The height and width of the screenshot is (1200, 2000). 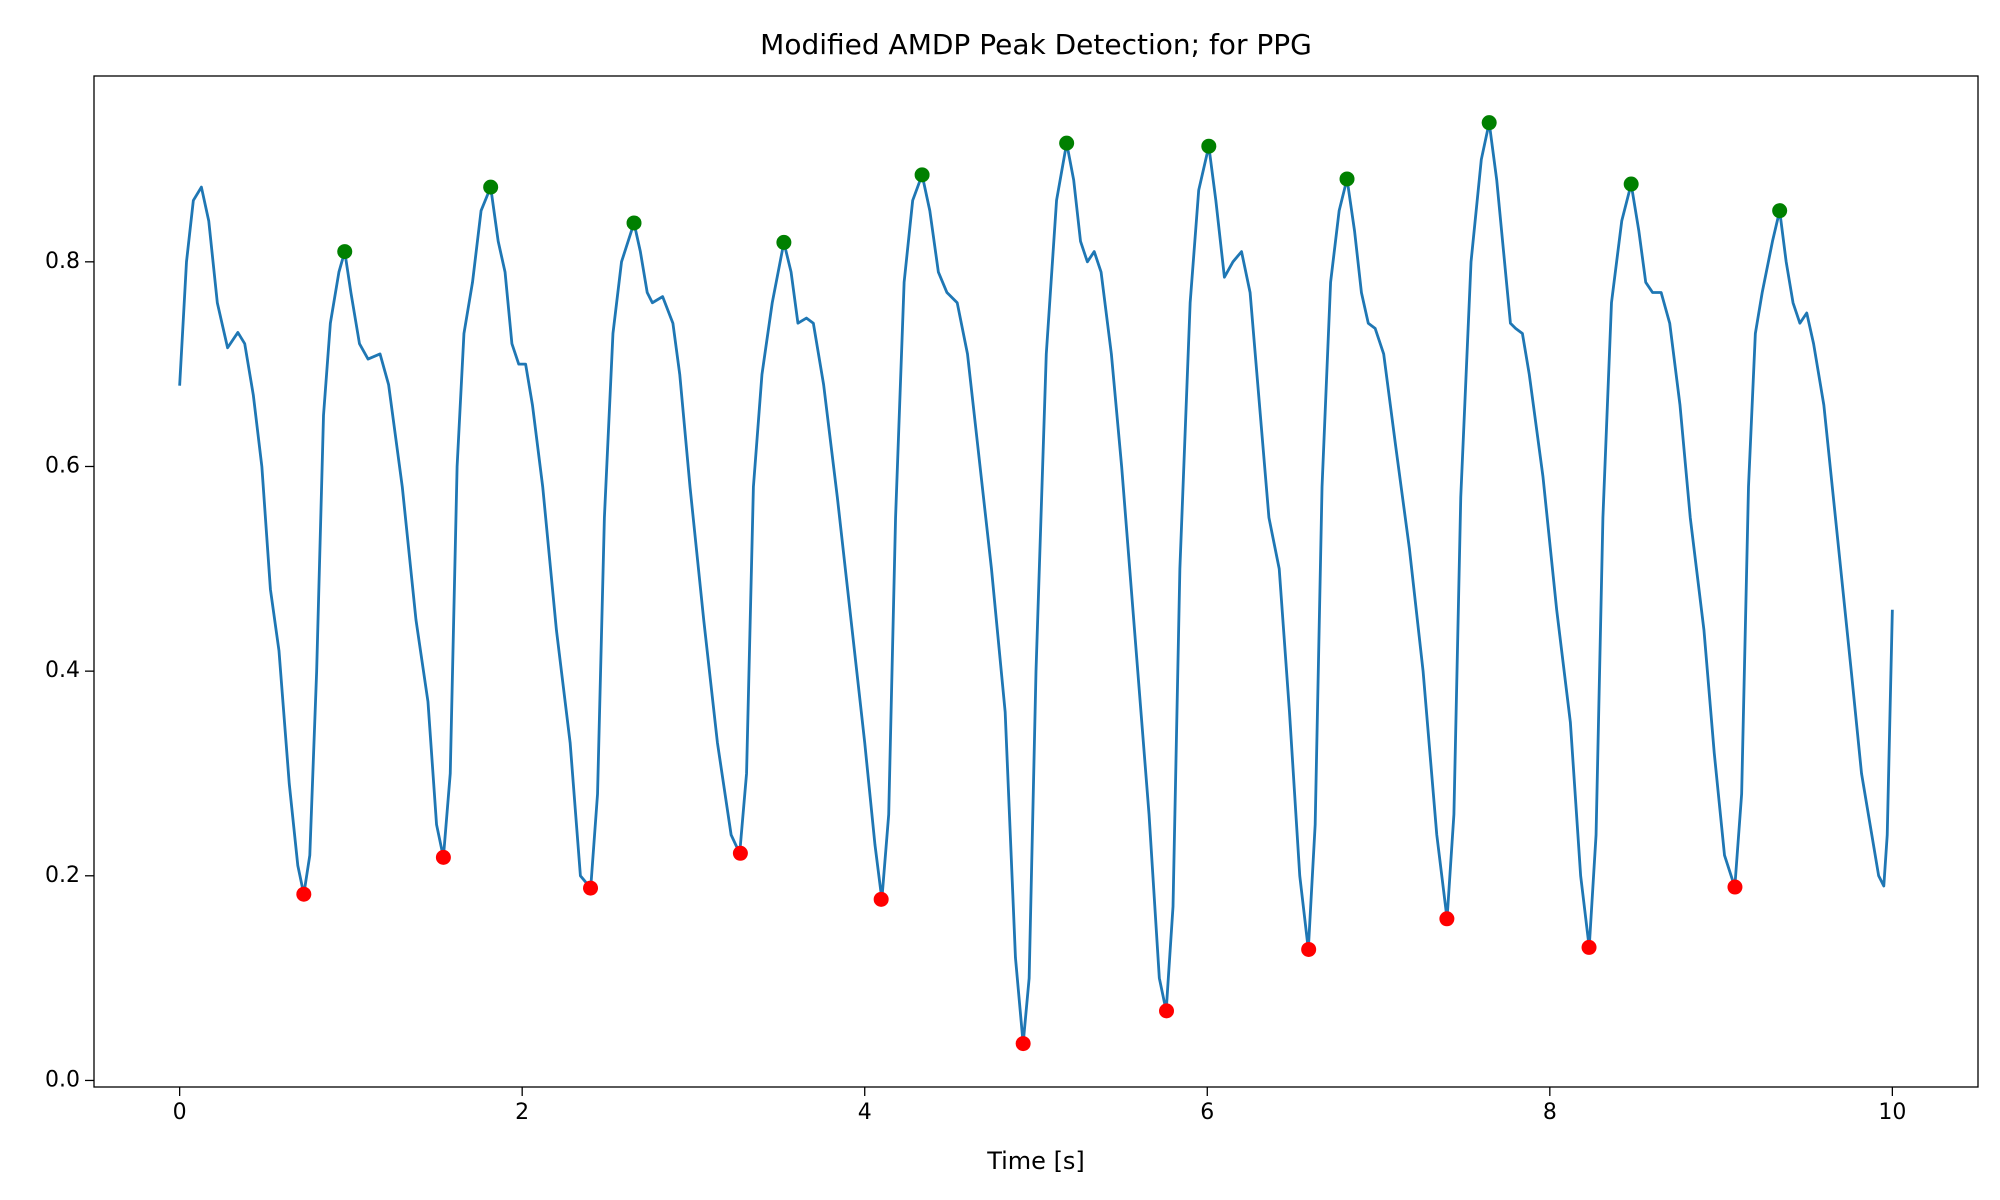 I want to click on x-tick-label: 0, so click(x=180, y=1112).